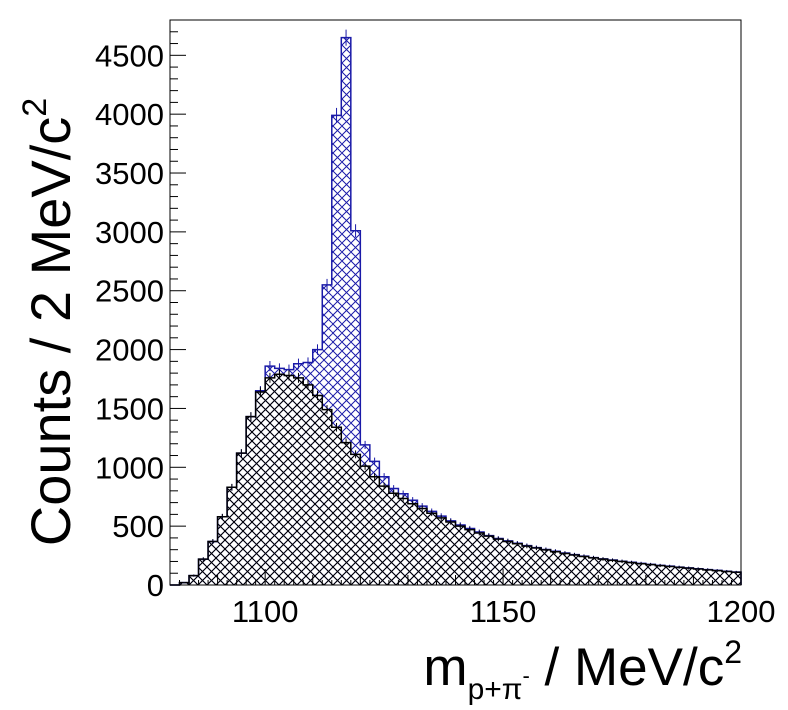 This screenshot has width=788, height=710. What do you see at coordinates (129, 350) in the screenshot?
I see `y-tick-label: 2000` at bounding box center [129, 350].